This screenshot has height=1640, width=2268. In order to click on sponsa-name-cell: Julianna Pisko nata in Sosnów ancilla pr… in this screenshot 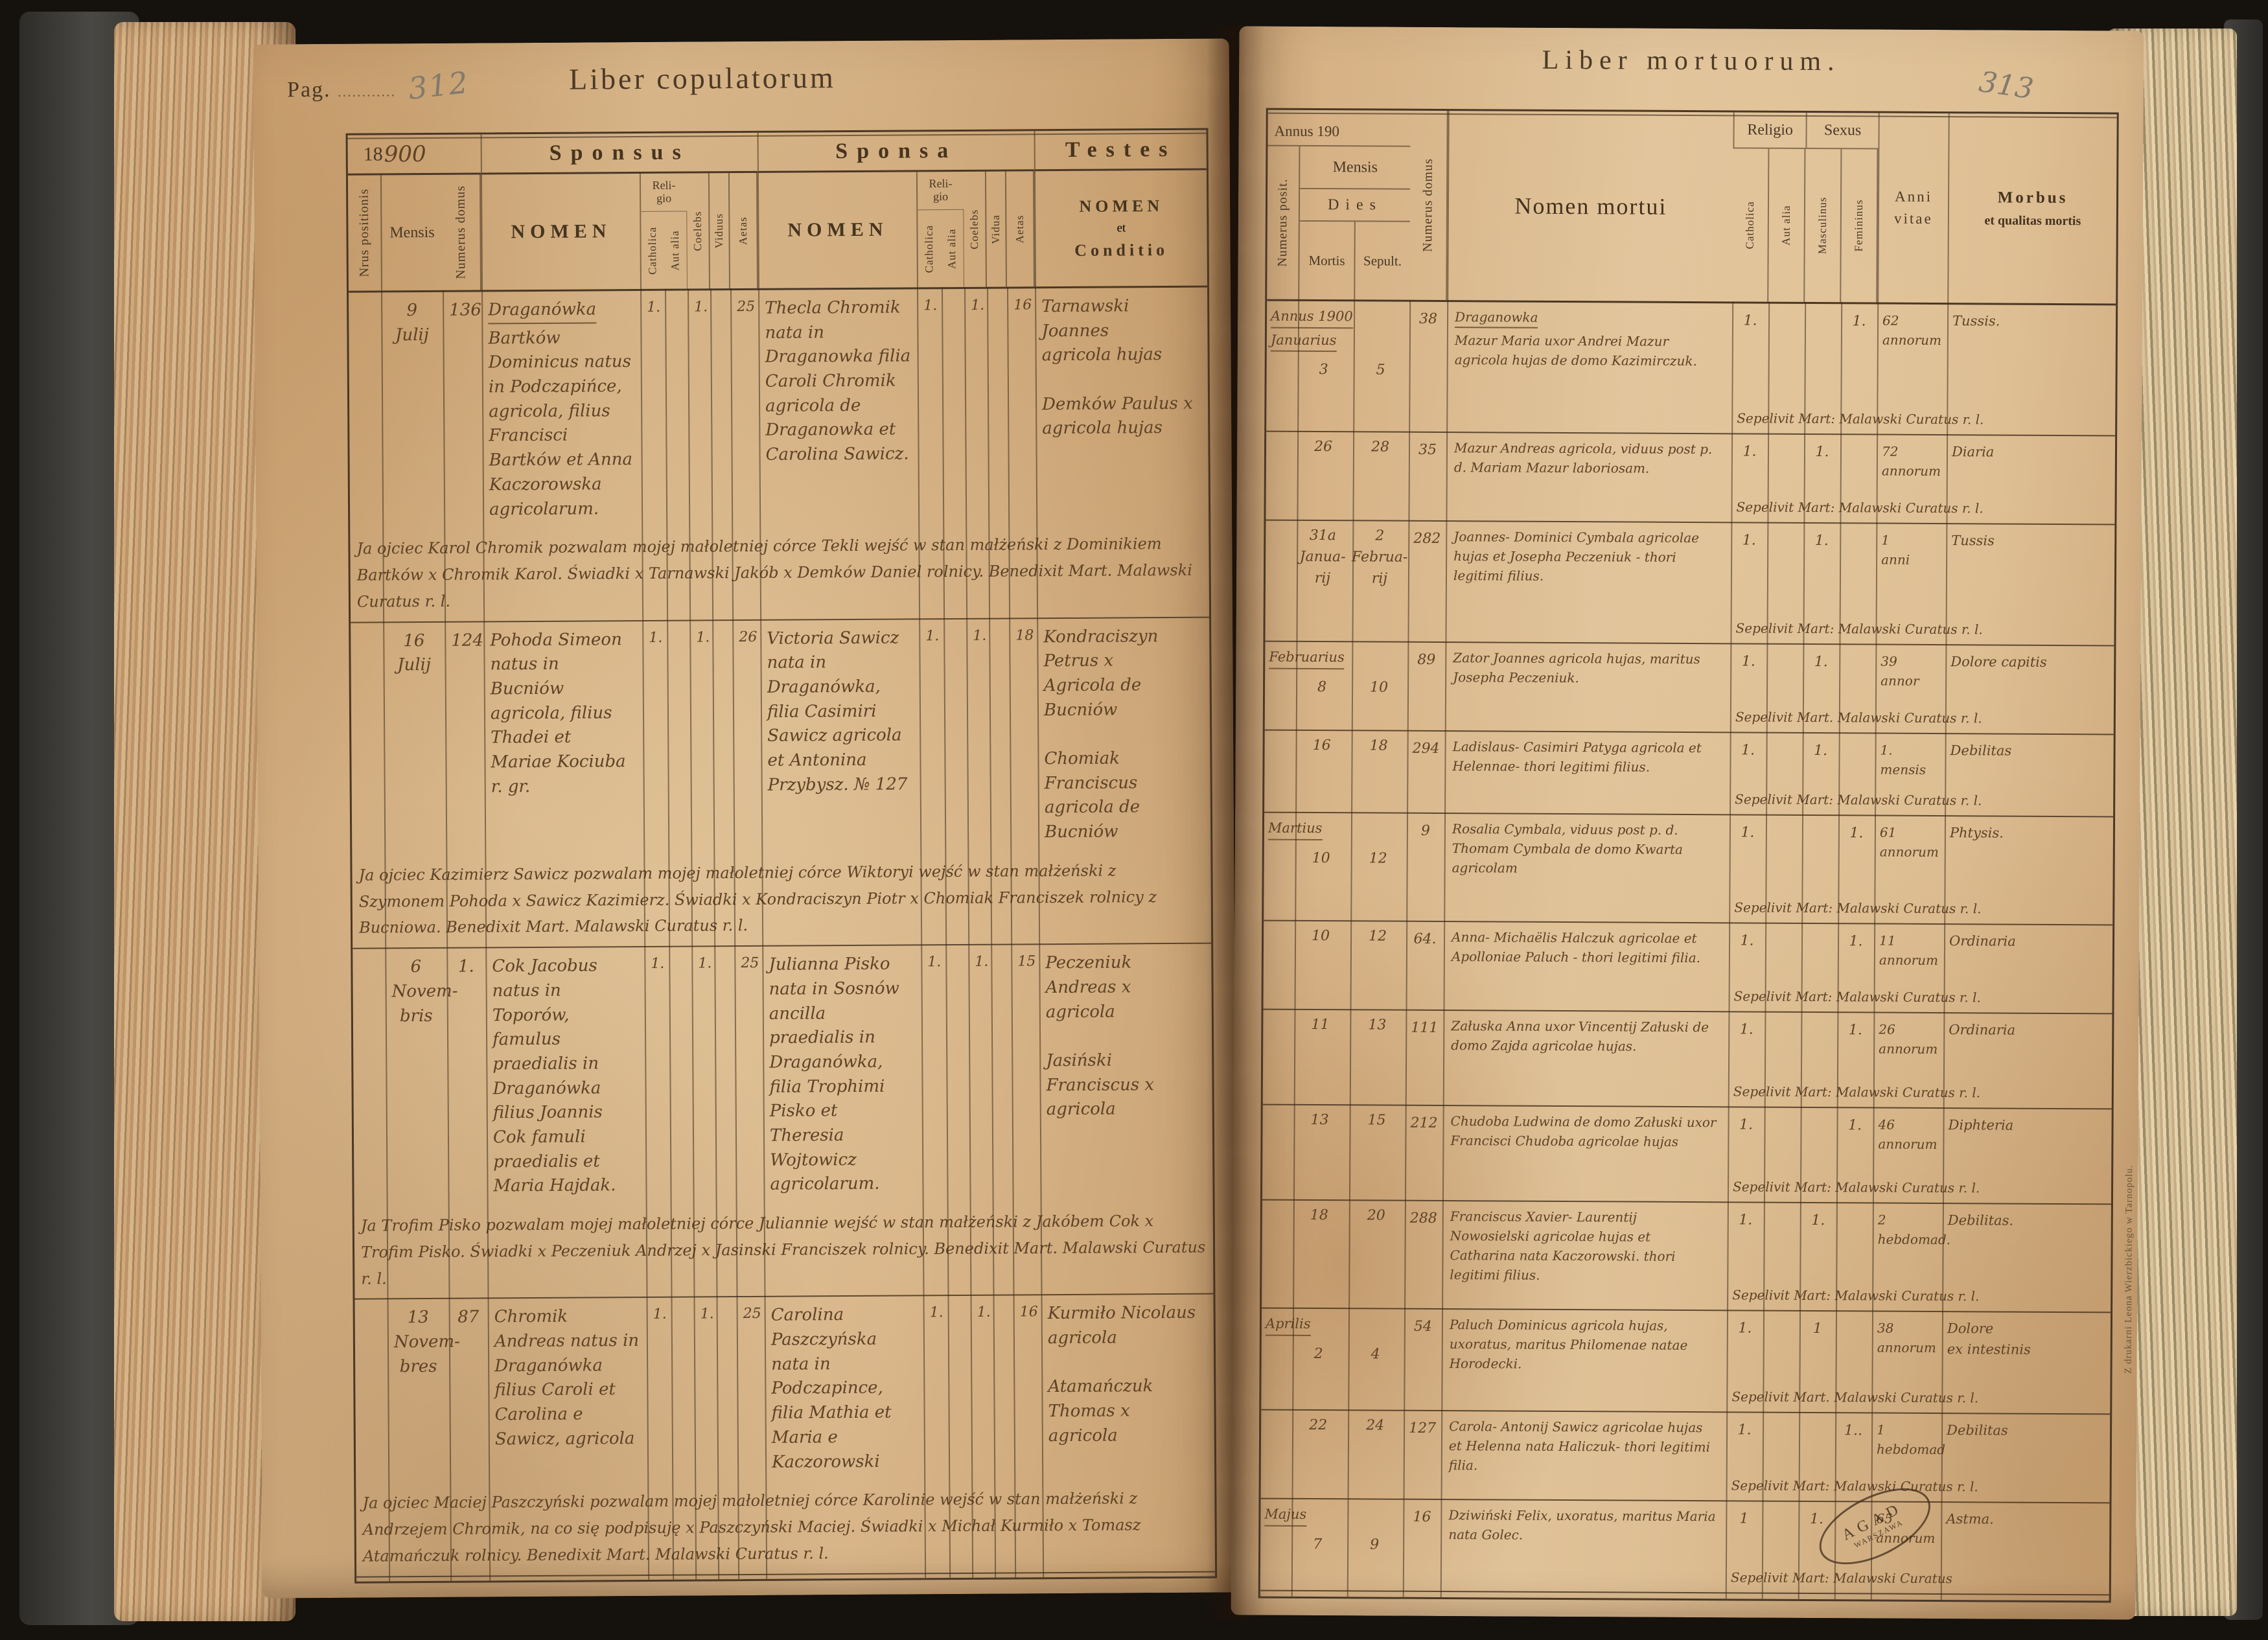, I will do `click(834, 1074)`.